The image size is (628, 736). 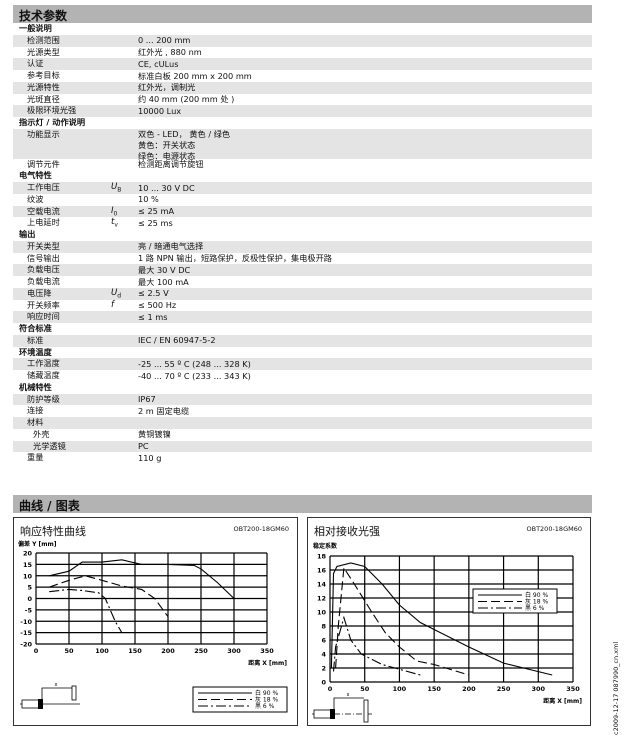 I want to click on spec-row: 电压降 Ud ≤ 2.5 V, so click(x=302, y=293).